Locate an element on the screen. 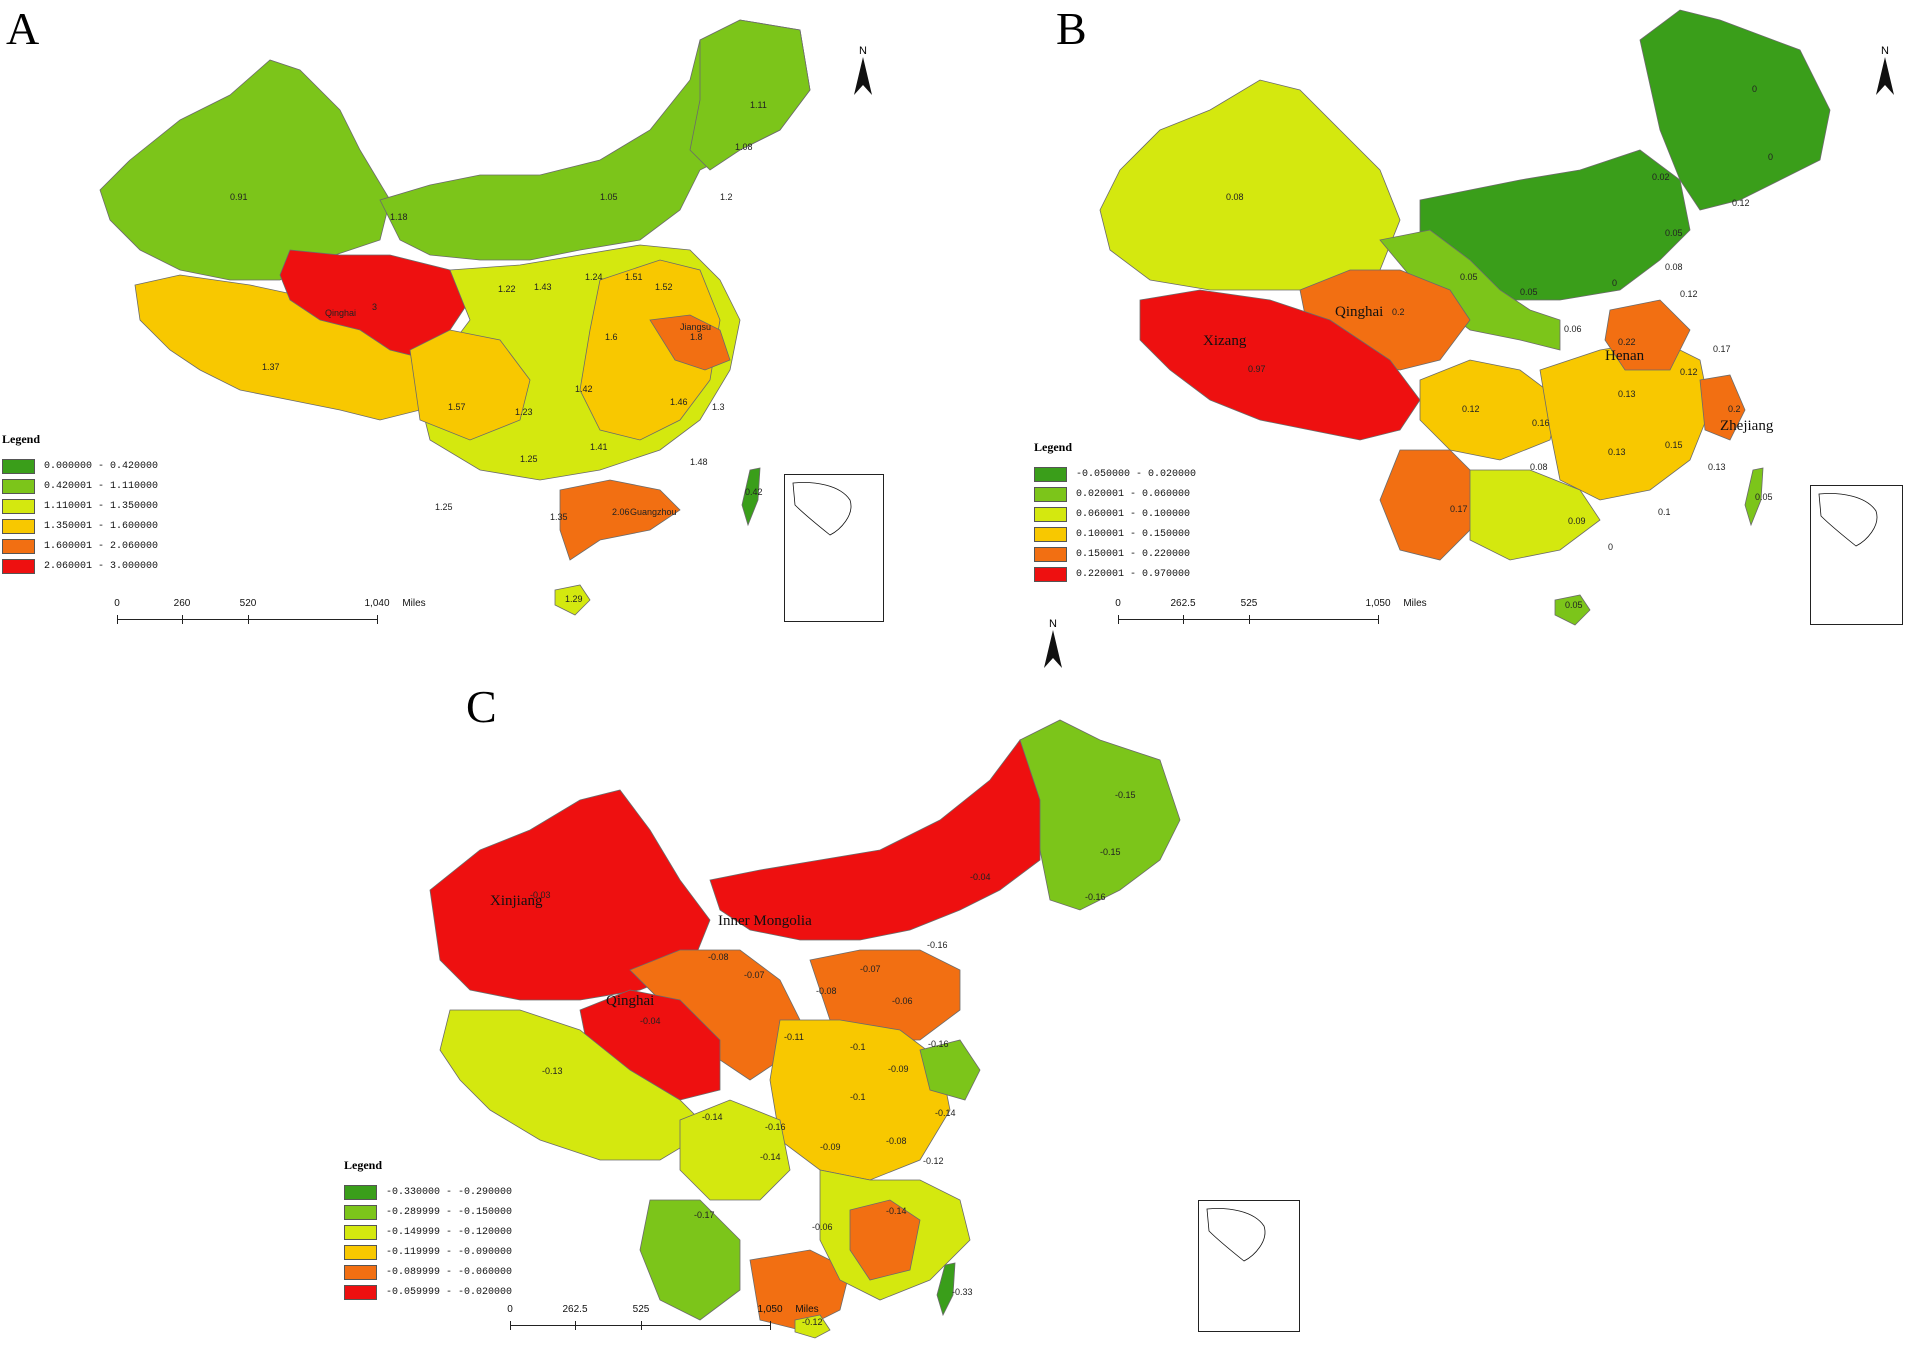 Image resolution: width=1907 pixels, height=1346 pixels. region-yunnan is located at coordinates (690, 1260).